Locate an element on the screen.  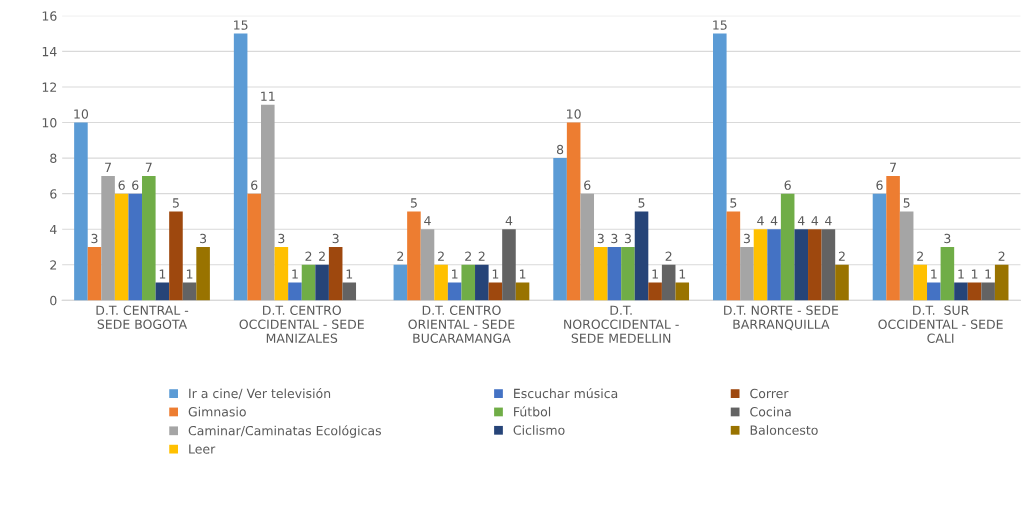
legend-label: Ir a cine/ Ver televisión is located at coordinates (260, 393).